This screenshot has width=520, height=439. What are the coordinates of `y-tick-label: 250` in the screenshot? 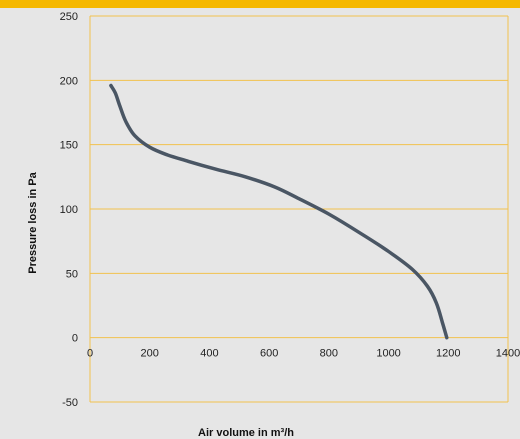 It's located at (69, 17).